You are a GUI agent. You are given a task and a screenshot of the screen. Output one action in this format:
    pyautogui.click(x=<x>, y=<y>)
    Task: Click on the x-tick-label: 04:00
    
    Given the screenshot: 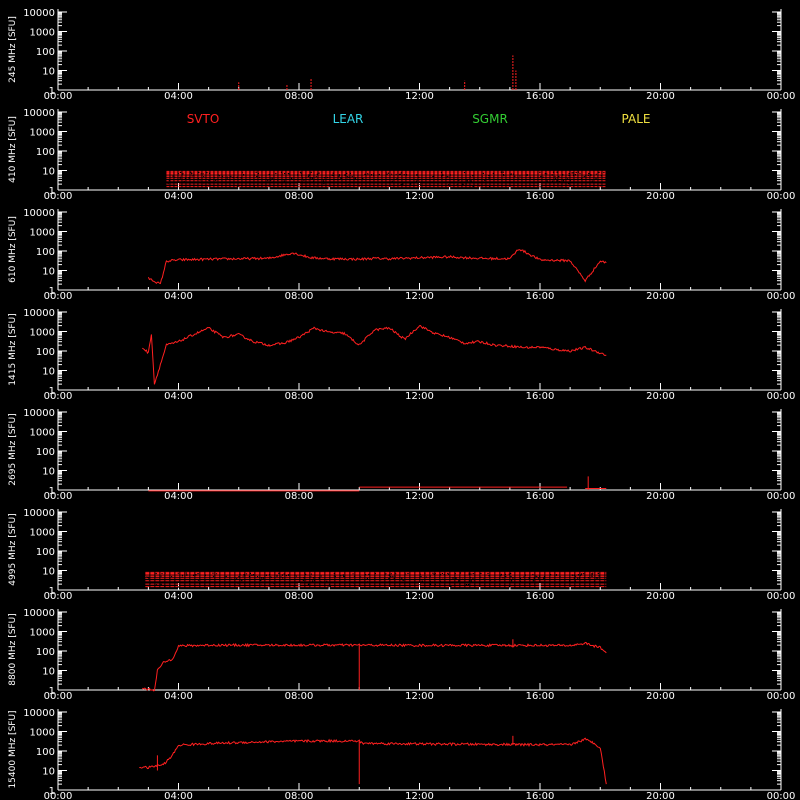 What is the action you would take?
    pyautogui.click(x=178, y=695)
    